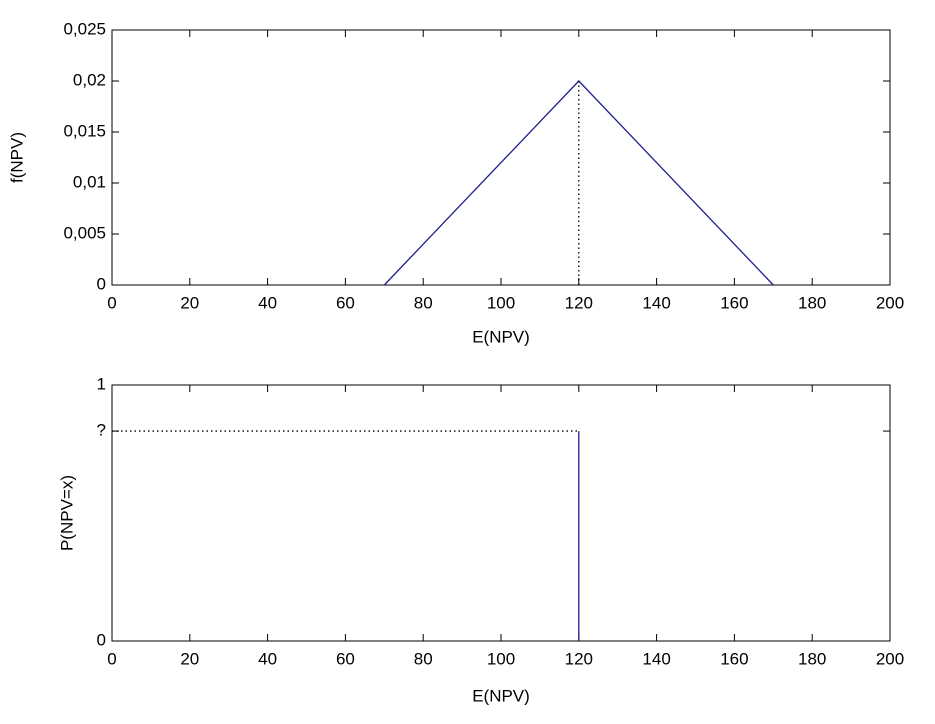  I want to click on y-tick-label: 0,02, so click(89, 79).